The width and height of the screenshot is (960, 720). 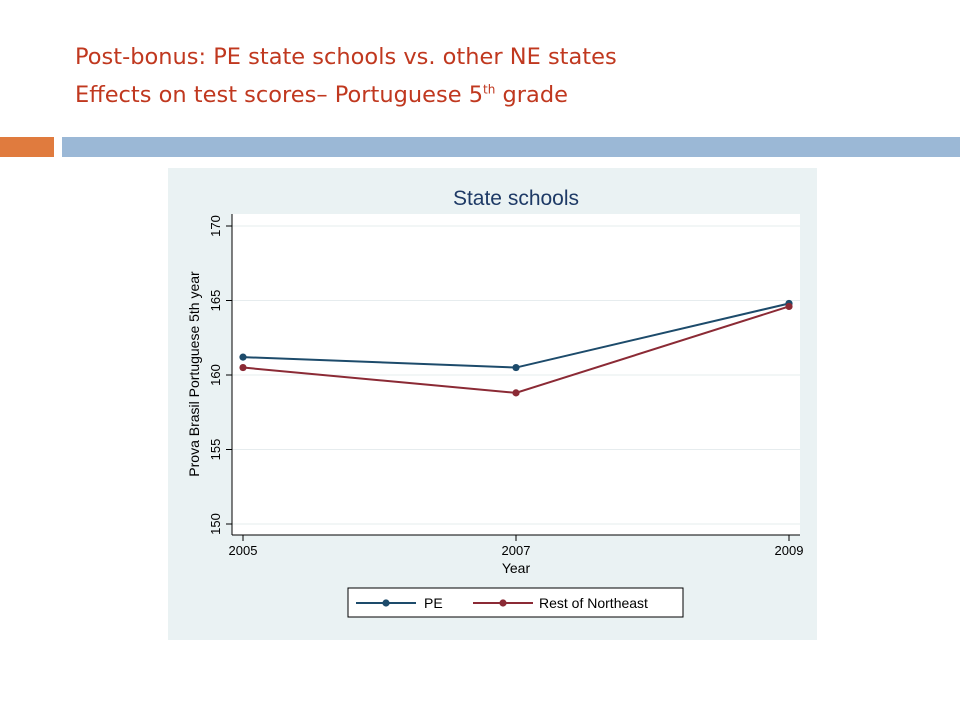 I want to click on x-tick-label: 2009, so click(x=789, y=550).